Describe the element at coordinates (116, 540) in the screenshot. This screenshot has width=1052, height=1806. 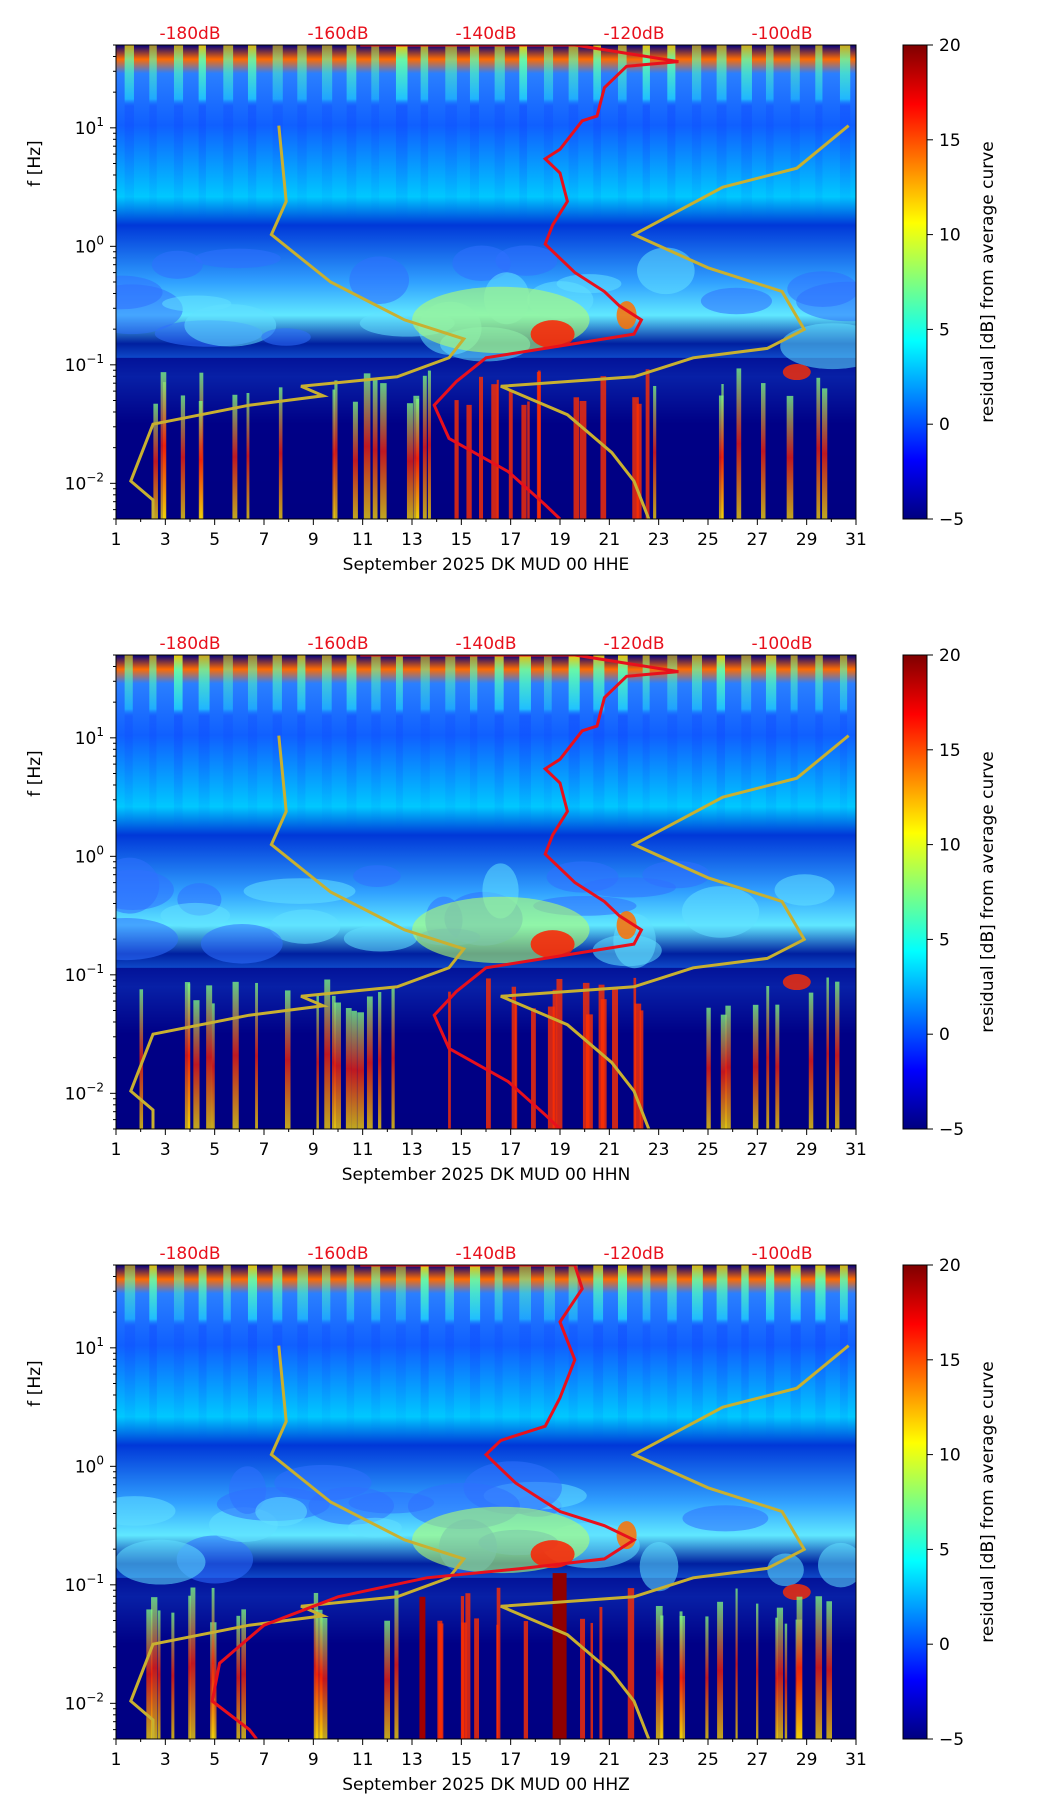
I see `x-tick-label: 1` at that location.